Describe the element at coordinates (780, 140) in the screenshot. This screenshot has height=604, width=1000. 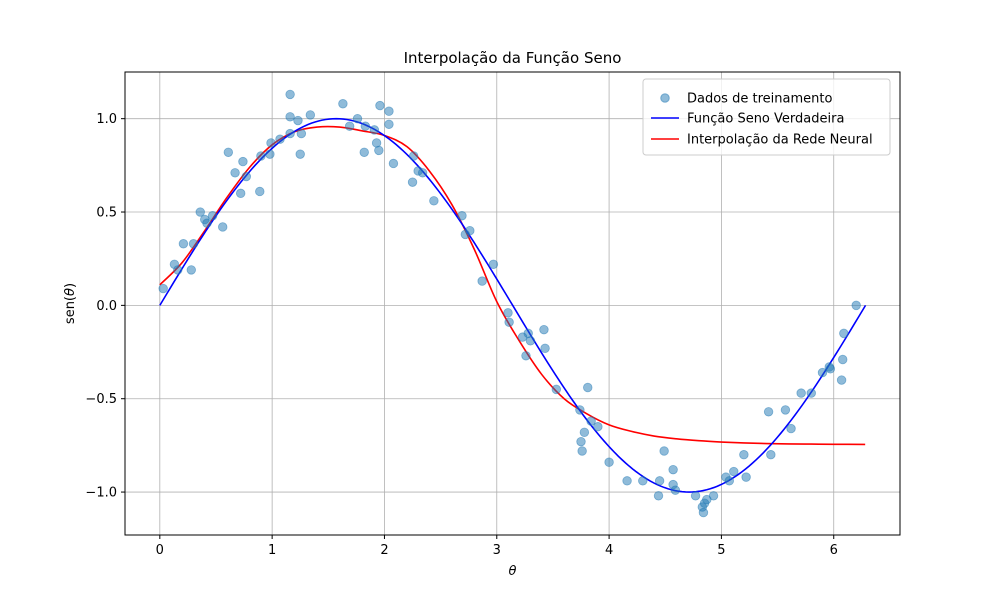
I see `legend-label-neural-net: Interpolação da Rede Neural` at that location.